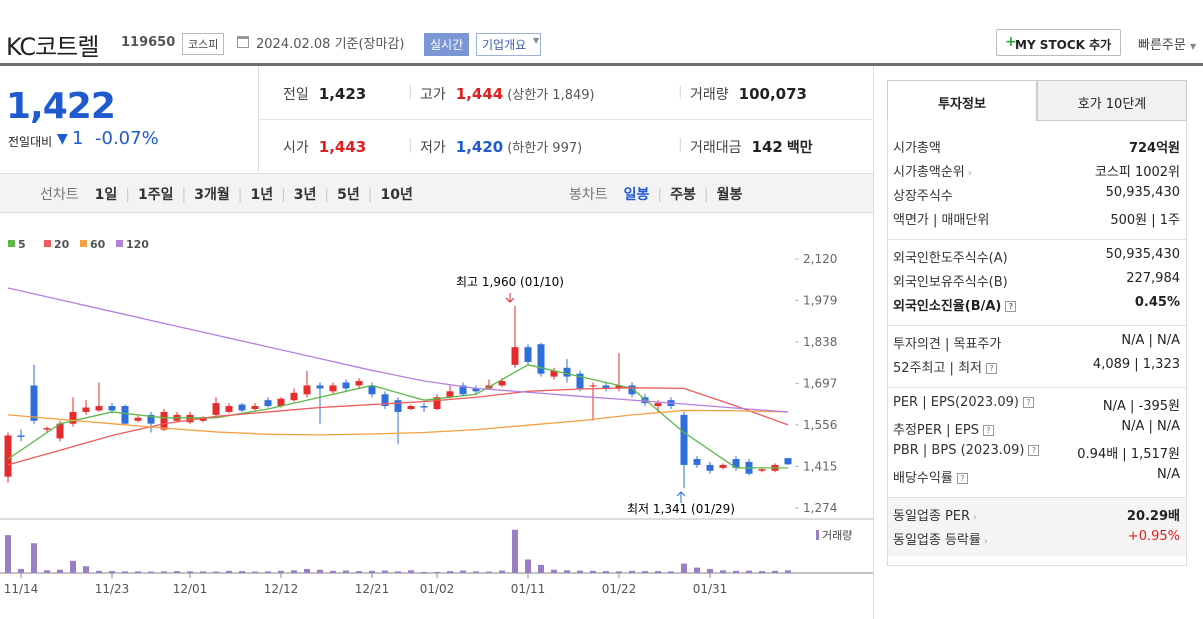 The width and height of the screenshot is (1203, 619). Describe the element at coordinates (137, 244) in the screenshot. I see `legend-label: 120` at that location.